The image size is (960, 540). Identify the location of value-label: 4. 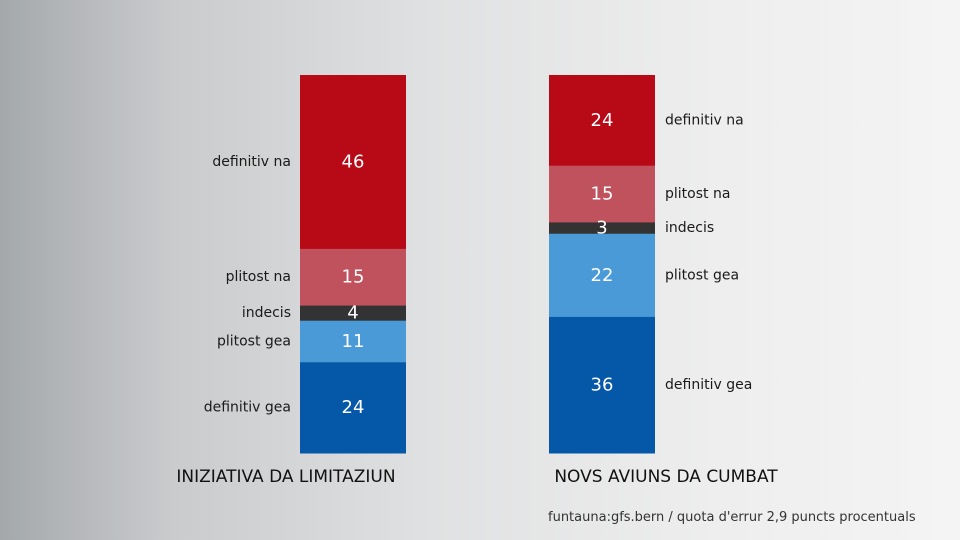
(352, 313).